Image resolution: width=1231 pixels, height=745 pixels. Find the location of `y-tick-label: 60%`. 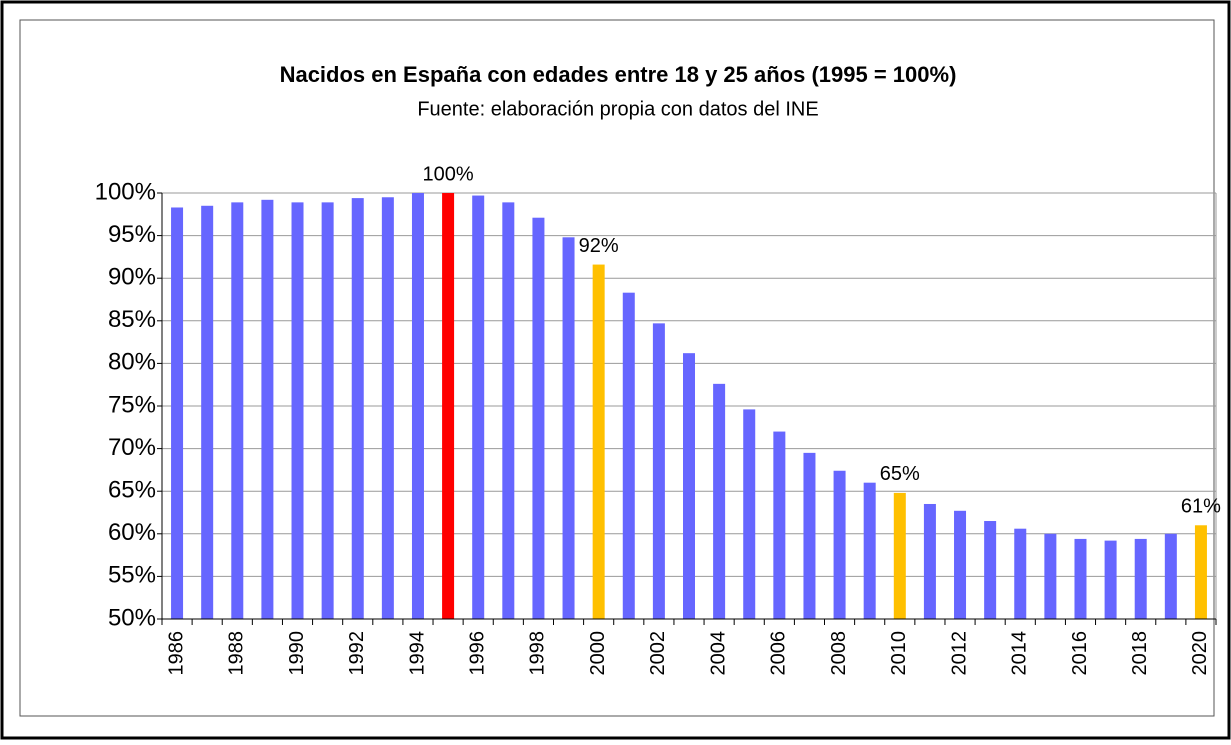

y-tick-label: 60% is located at coordinates (132, 532).